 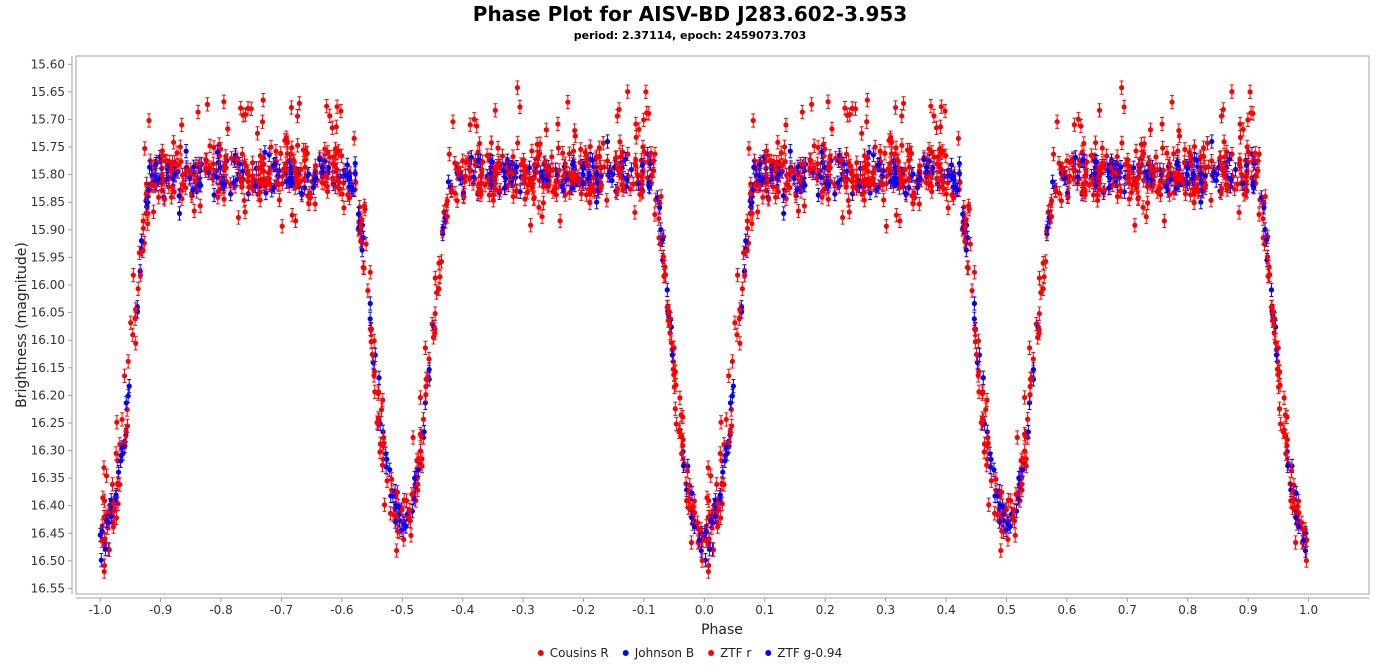 What do you see at coordinates (48, 340) in the screenshot?
I see `y-tick-label: 16.10` at bounding box center [48, 340].